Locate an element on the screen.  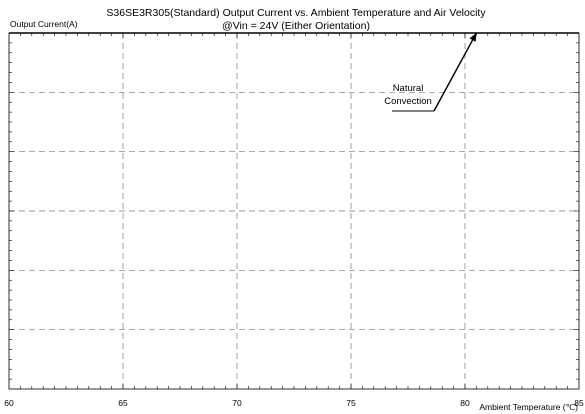
x-tick-label: 70 is located at coordinates (237, 403).